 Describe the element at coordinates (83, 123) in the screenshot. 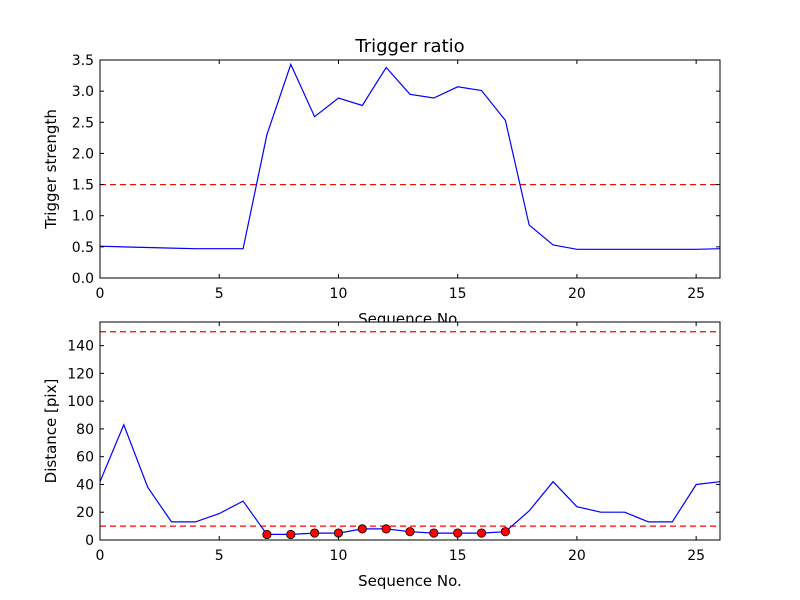

I see `y-tick-label: 2.5` at that location.